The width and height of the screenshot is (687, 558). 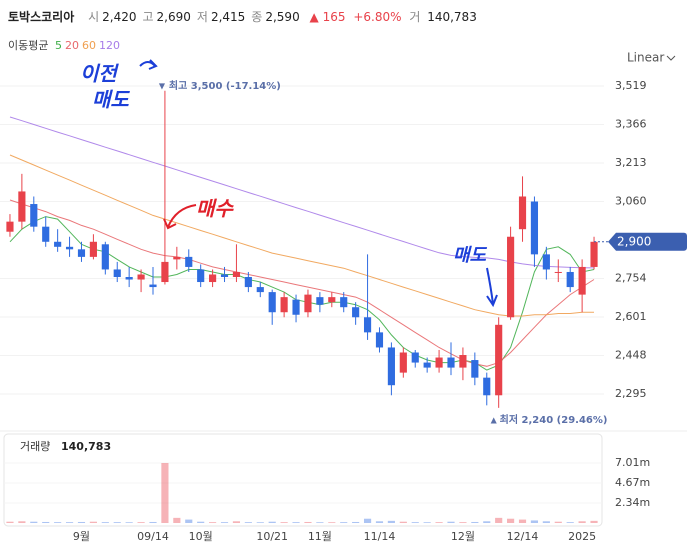 What do you see at coordinates (35, 446) in the screenshot?
I see `volume-title: 거래량` at bounding box center [35, 446].